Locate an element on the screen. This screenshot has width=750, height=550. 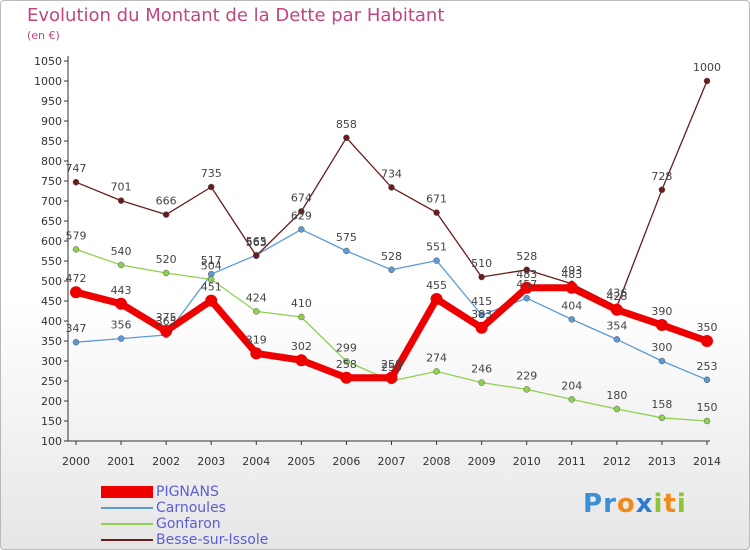
data-label: 443 is located at coordinates (121, 290).